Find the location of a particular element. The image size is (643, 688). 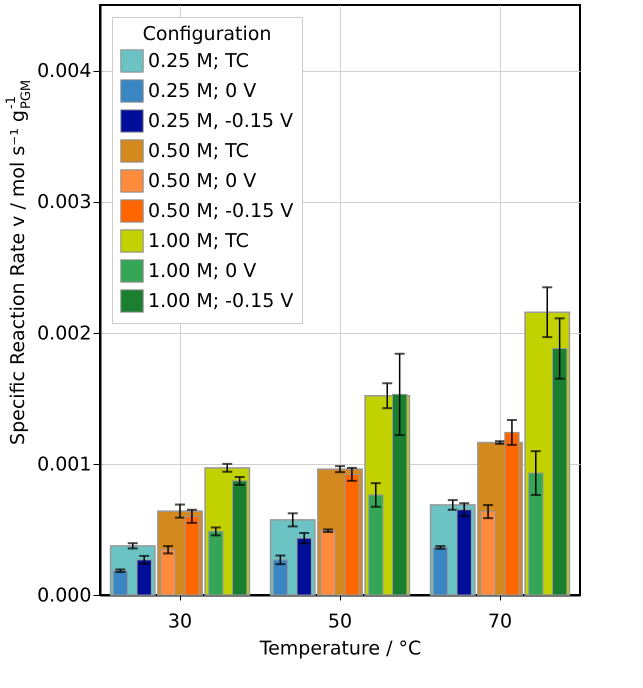

legend-label: 1.00 M; -0.15 V is located at coordinates (221, 301).